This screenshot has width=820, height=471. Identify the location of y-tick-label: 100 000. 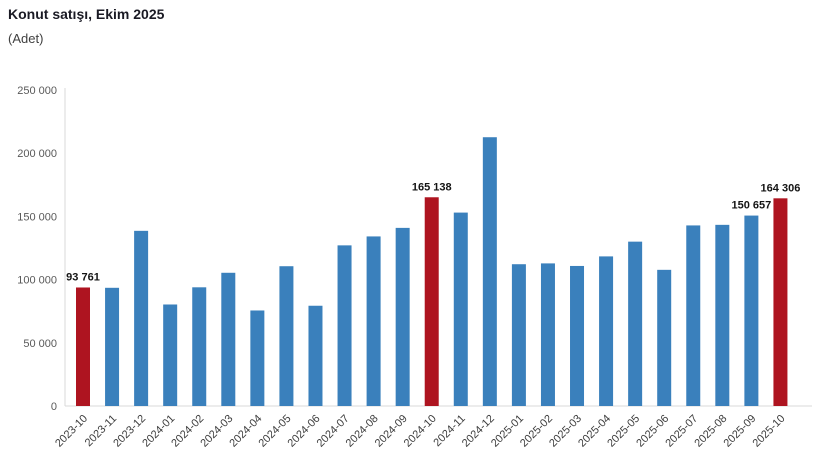
(37, 281).